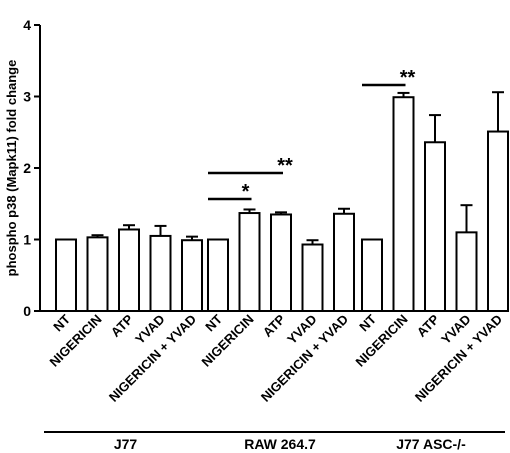 Image resolution: width=510 pixels, height=453 pixels. What do you see at coordinates (27, 168) in the screenshot?
I see `y-tick-label: 2` at bounding box center [27, 168].